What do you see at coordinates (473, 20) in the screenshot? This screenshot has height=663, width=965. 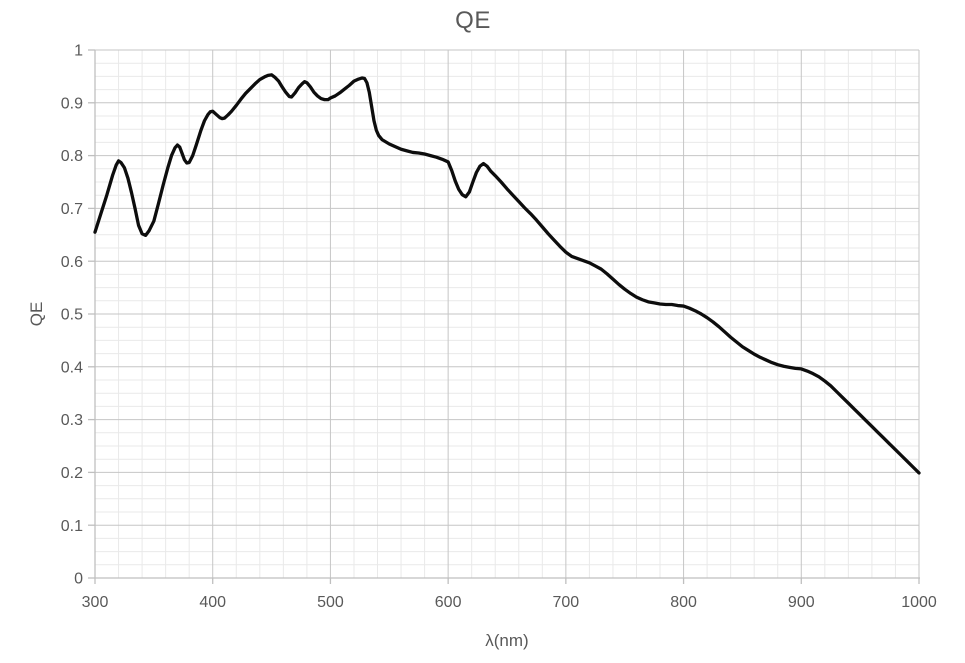 I see `chart-title: QE` at bounding box center [473, 20].